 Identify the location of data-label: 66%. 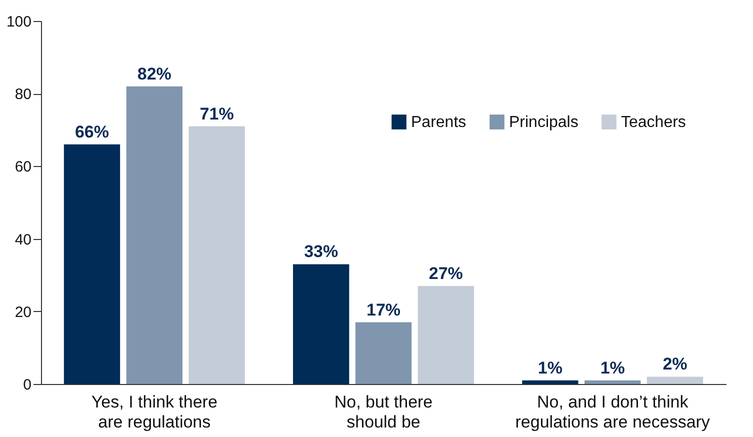
(92, 132).